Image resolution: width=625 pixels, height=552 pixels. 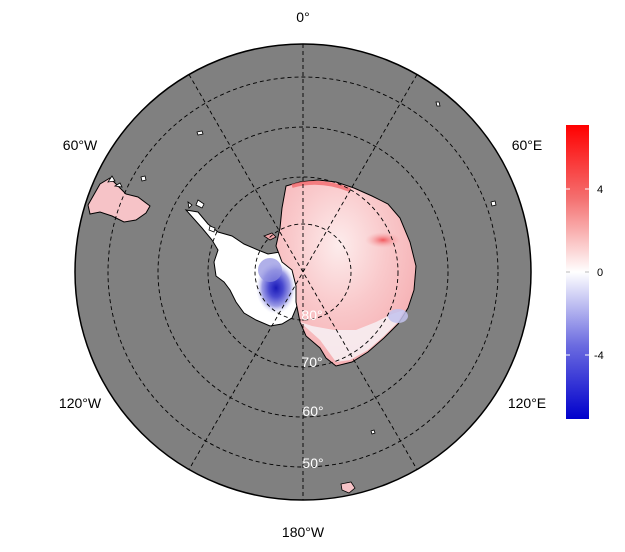 What do you see at coordinates (302, 17) in the screenshot?
I see `lon-label-0: 0°` at bounding box center [302, 17].